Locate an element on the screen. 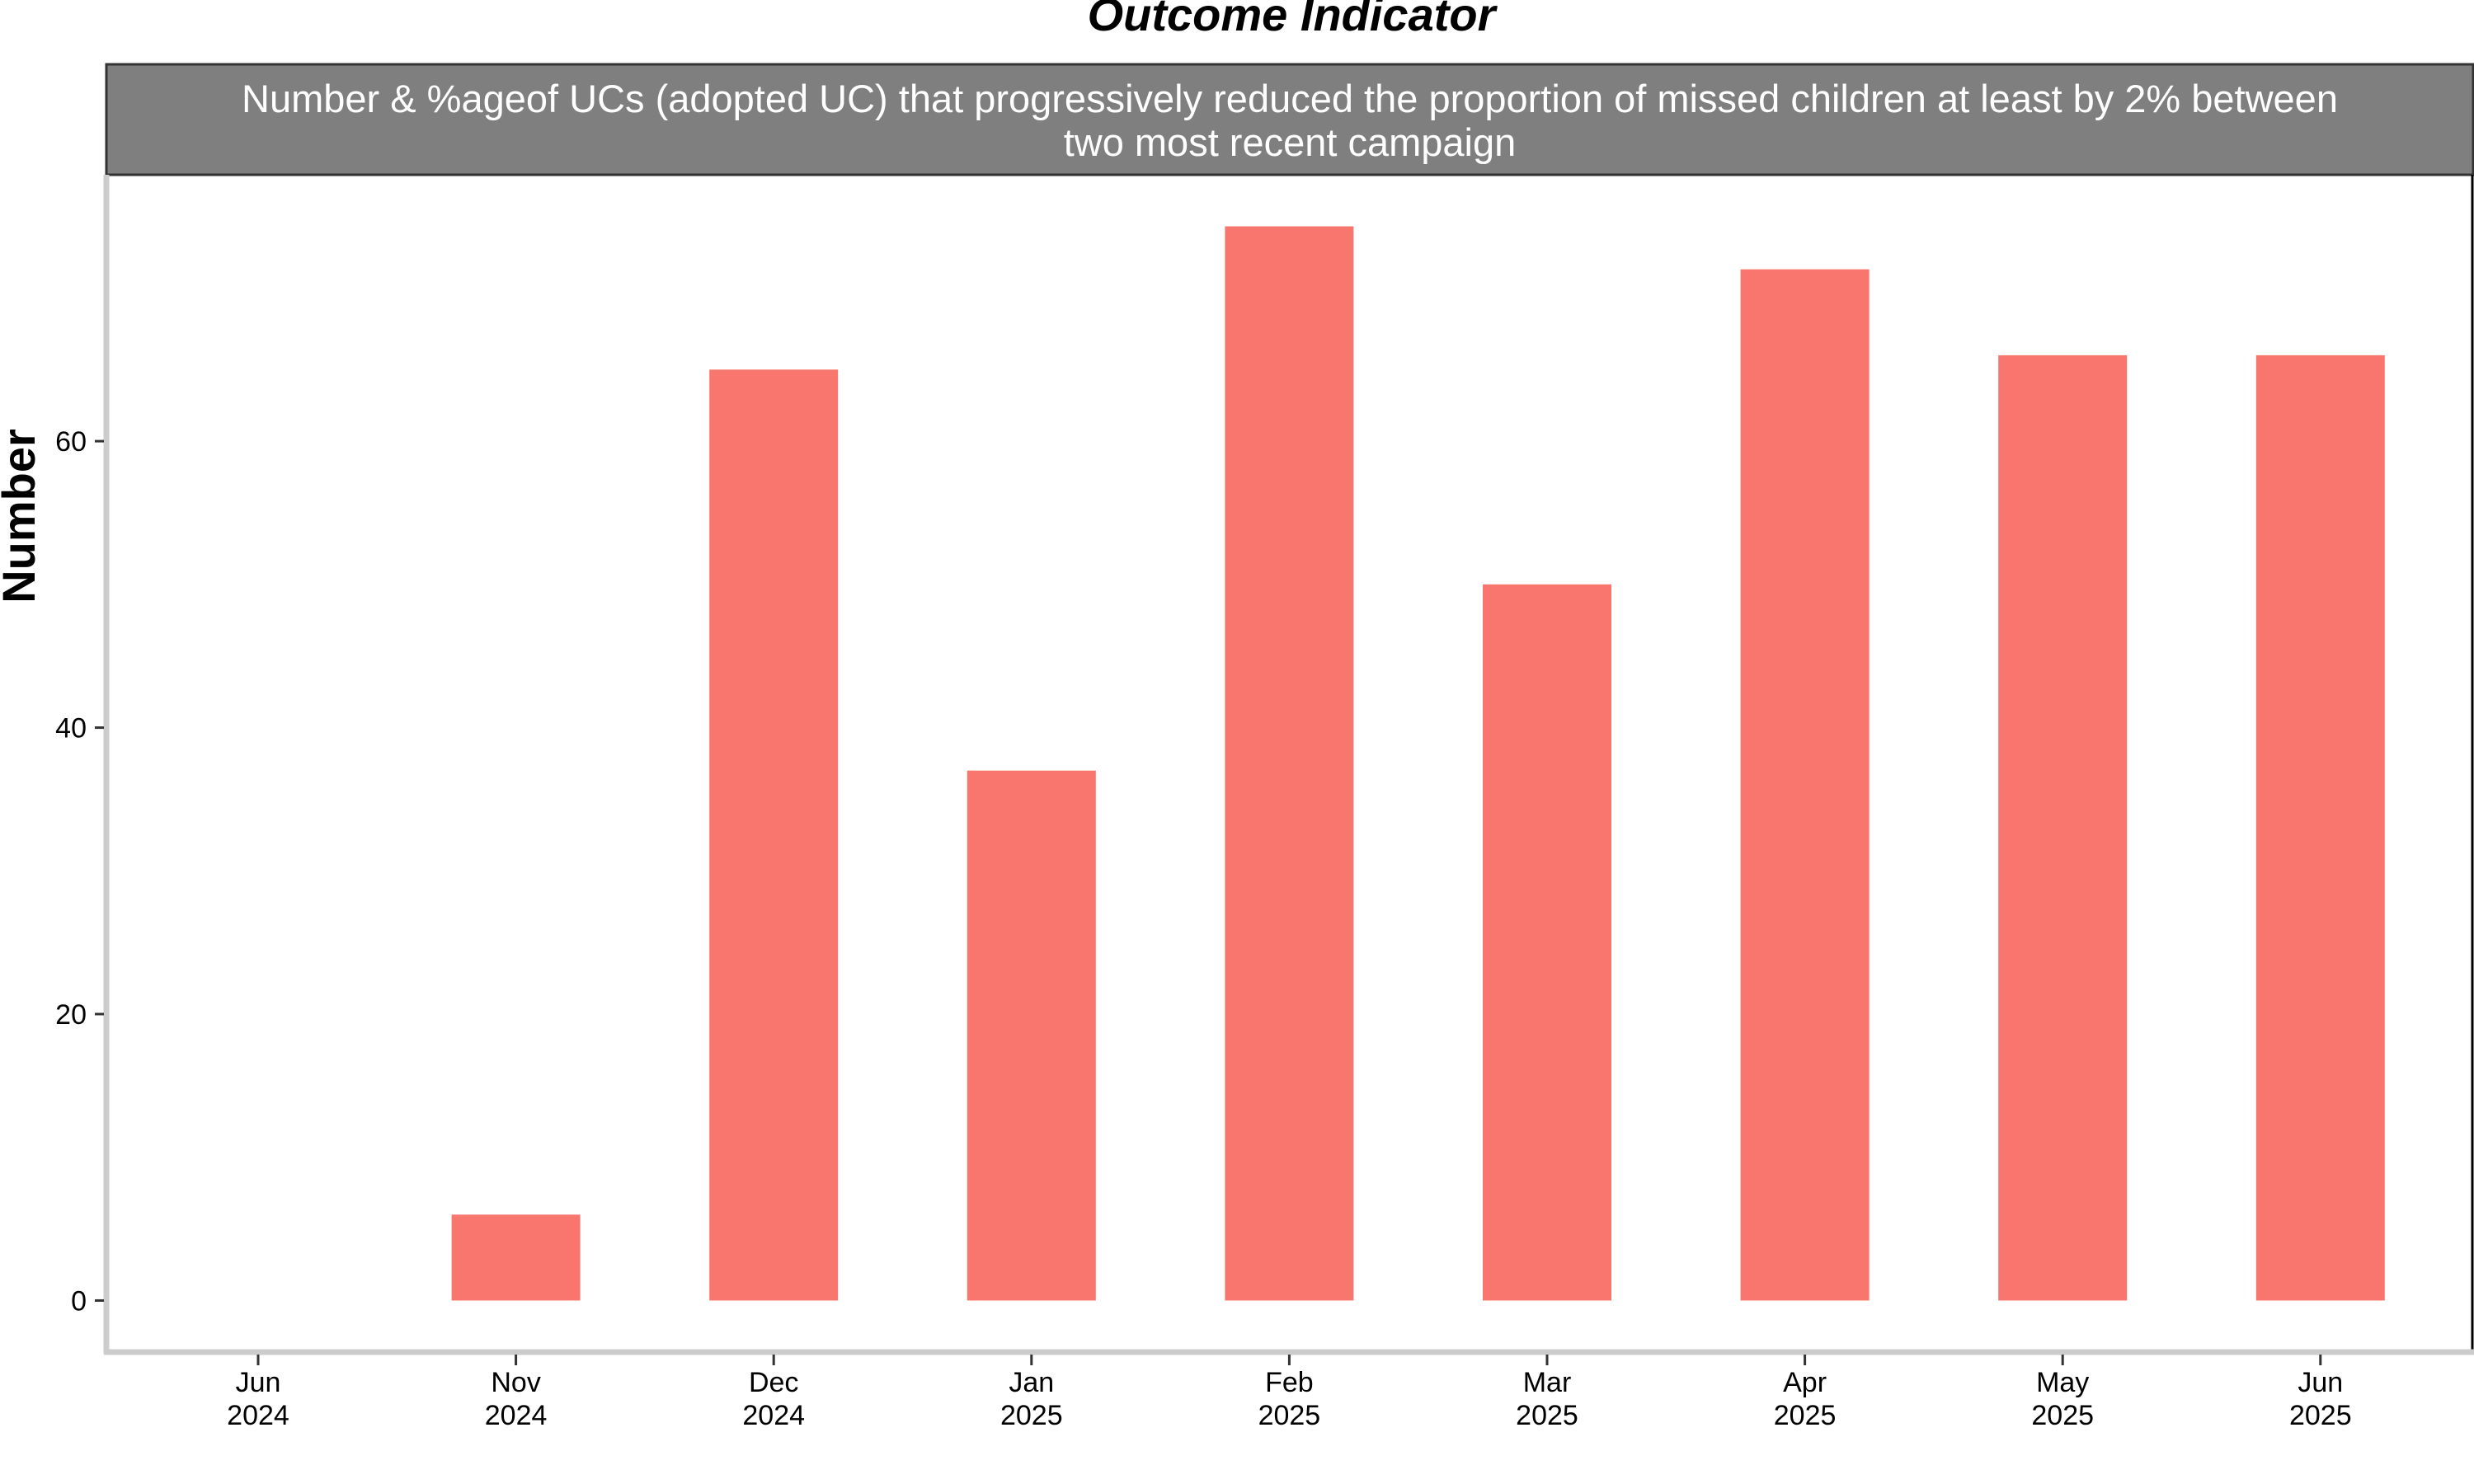  bar-apr-2025 is located at coordinates (1805, 785).